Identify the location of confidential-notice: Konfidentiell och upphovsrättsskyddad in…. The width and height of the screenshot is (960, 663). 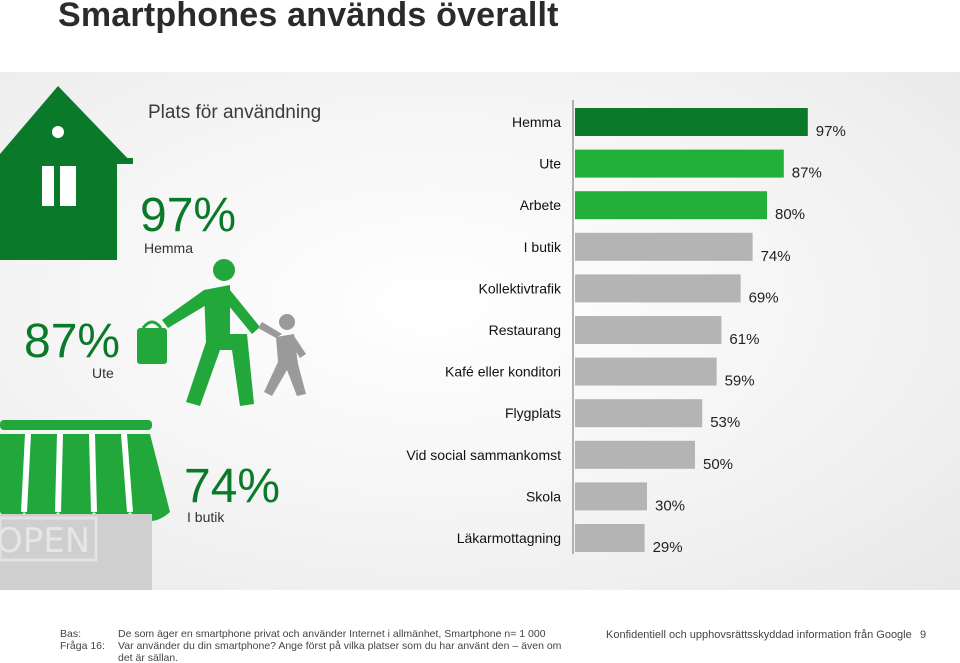
(759, 635).